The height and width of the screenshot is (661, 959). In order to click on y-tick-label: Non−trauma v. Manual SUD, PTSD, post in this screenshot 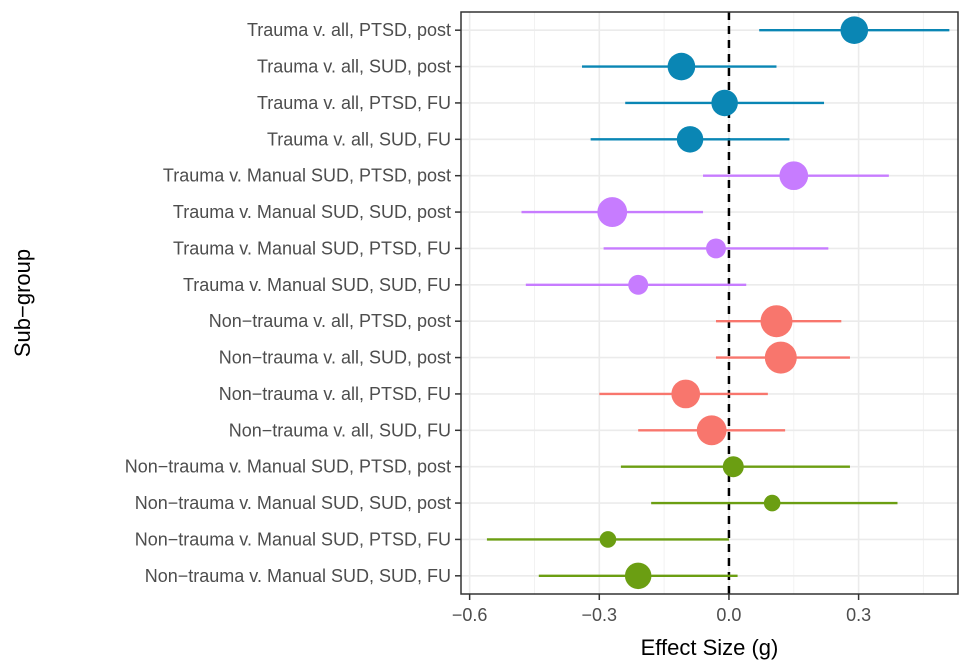, I will do `click(288, 467)`.